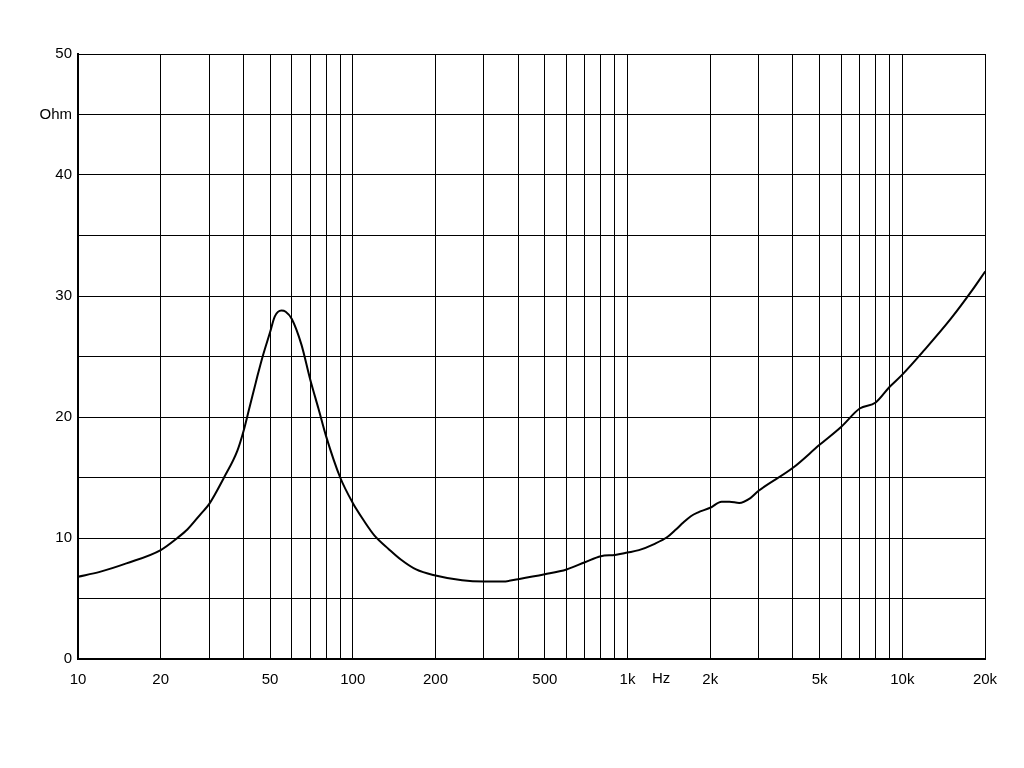 The image size is (1024, 768). What do you see at coordinates (270, 679) in the screenshot?
I see `x-tick-label: 50` at bounding box center [270, 679].